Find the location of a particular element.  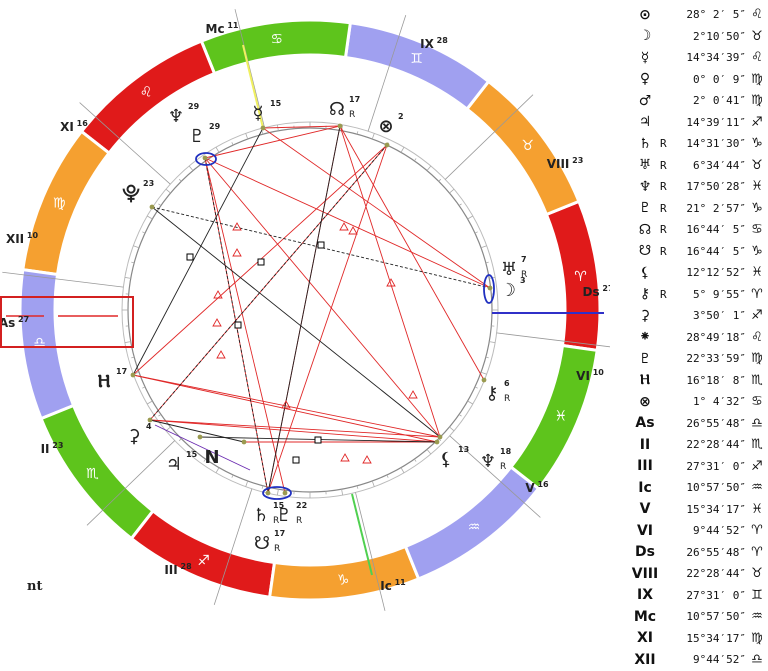

planet-degree: 22 is located at coordinates (301, 505).